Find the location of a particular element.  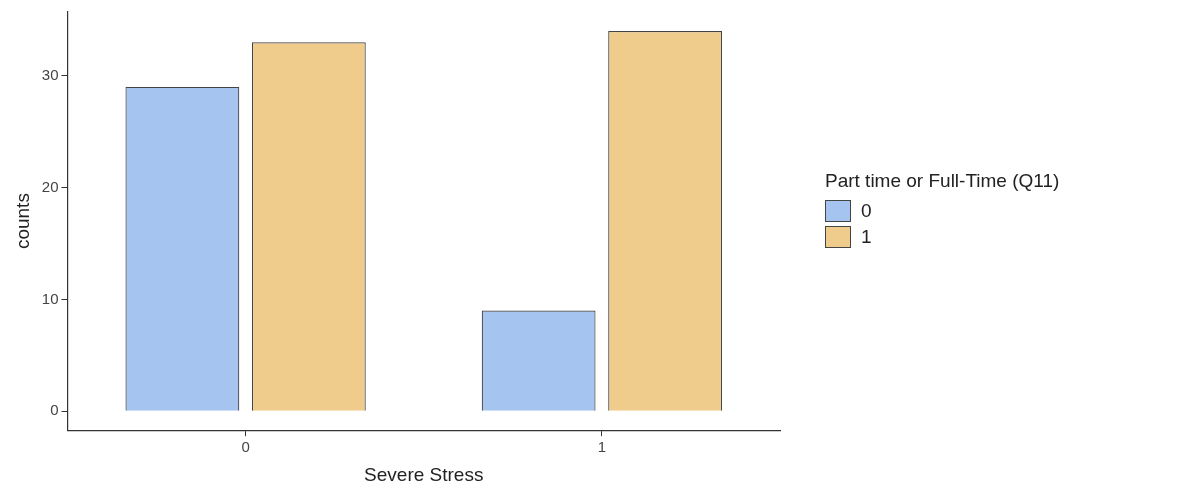

x-axis-title: Severe Stress is located at coordinates (424, 474).